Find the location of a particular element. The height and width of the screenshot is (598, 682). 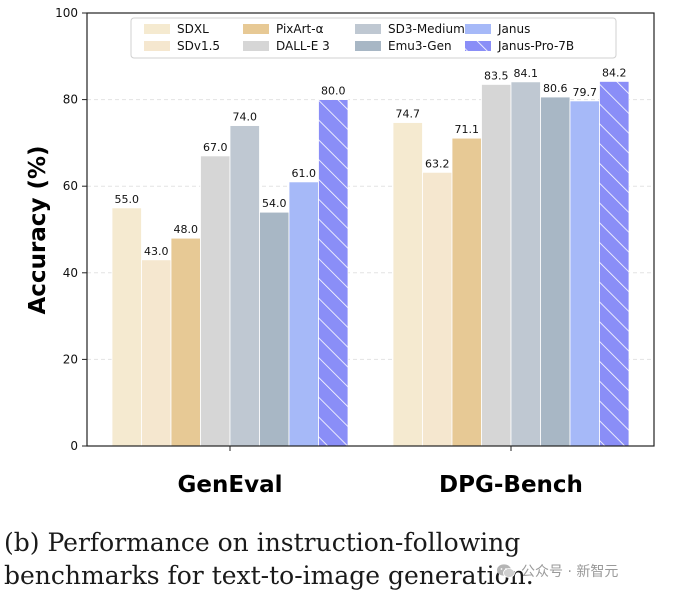

bar-pixart-geneval is located at coordinates (185, 342).